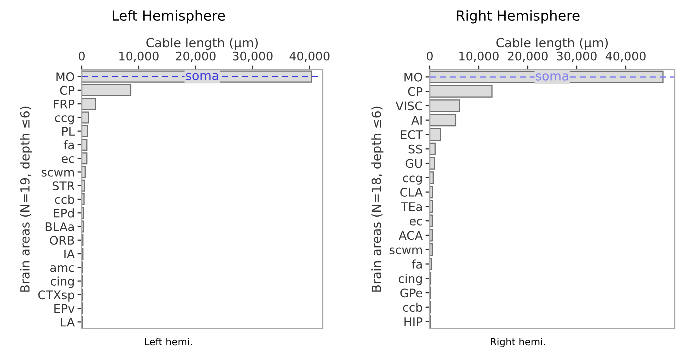  Describe the element at coordinates (518, 17) in the screenshot. I see `chart-title: Right Hemisphere` at that location.